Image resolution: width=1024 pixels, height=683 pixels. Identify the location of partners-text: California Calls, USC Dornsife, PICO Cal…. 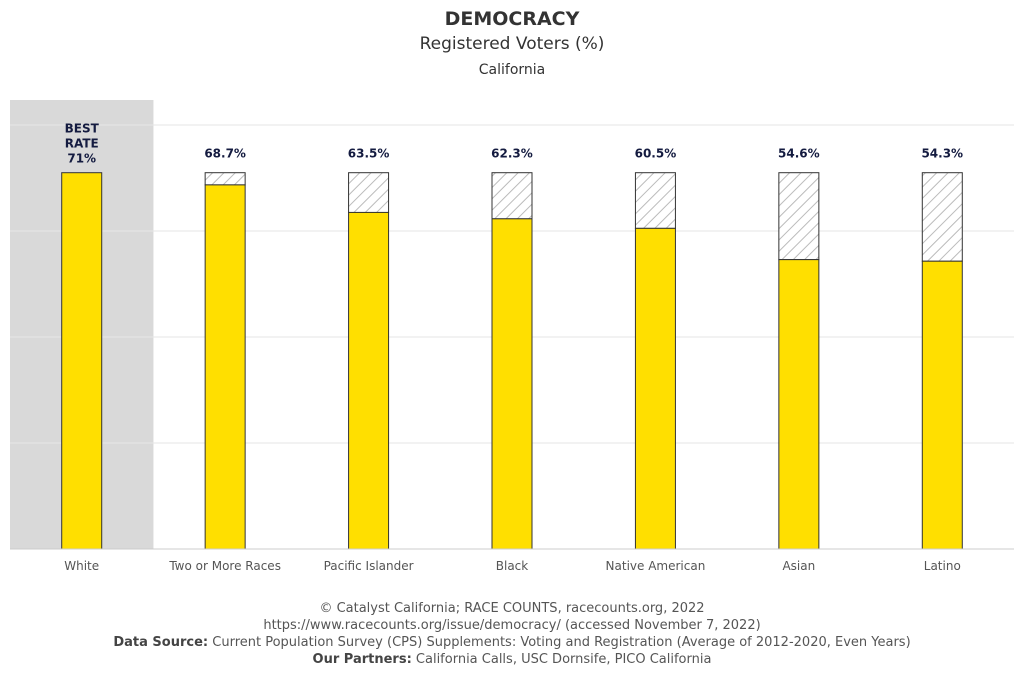
(561, 659).